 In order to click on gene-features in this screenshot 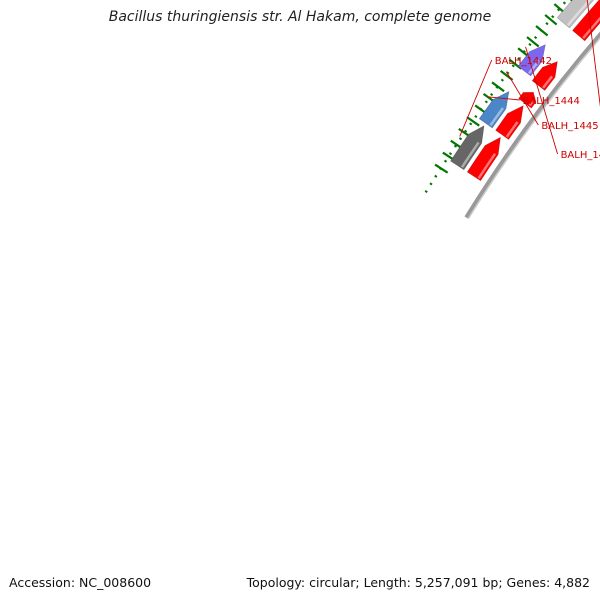, I will do `click(525, 91)`.